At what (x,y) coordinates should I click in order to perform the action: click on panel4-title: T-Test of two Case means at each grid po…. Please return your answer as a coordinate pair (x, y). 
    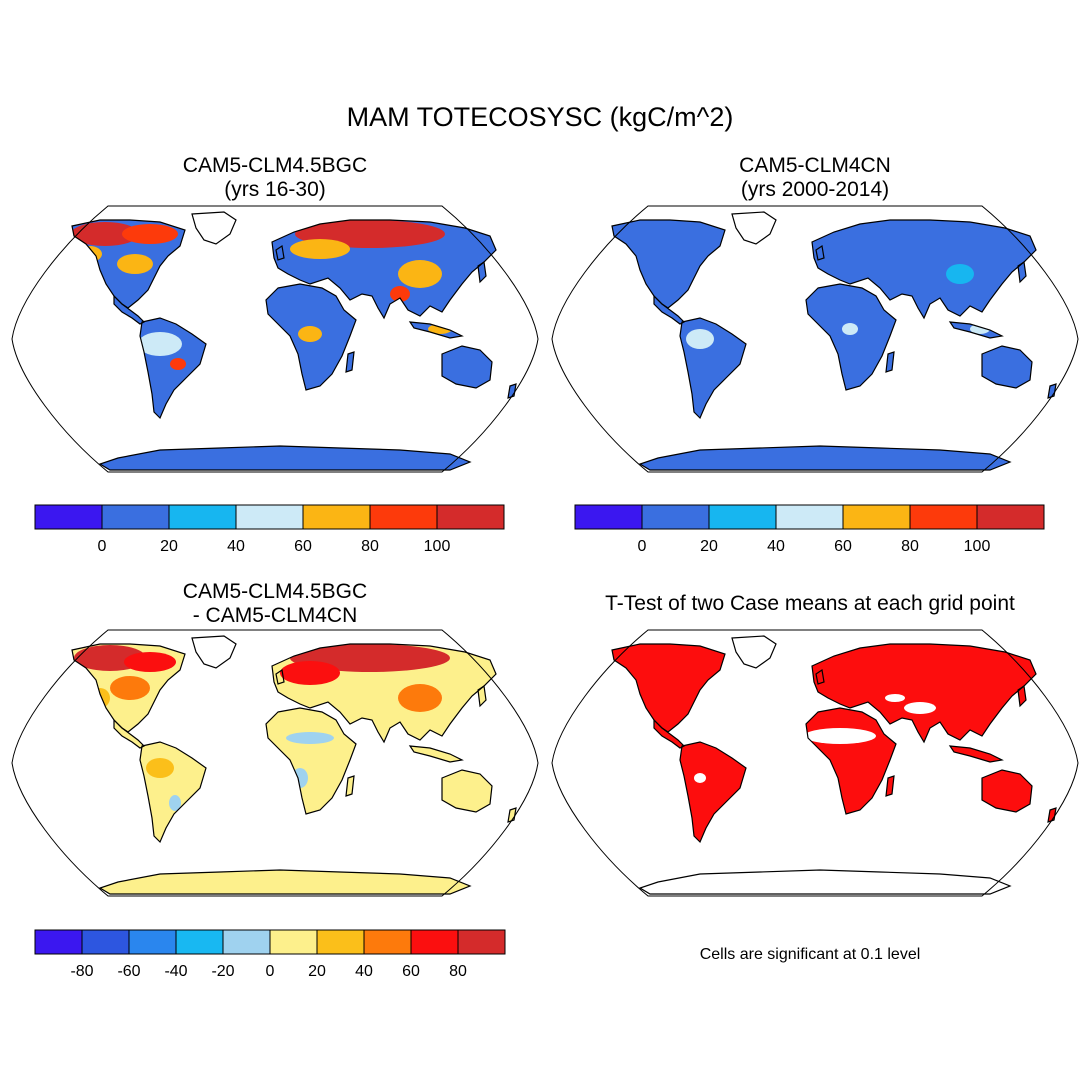
    Looking at the image, I should click on (810, 604).